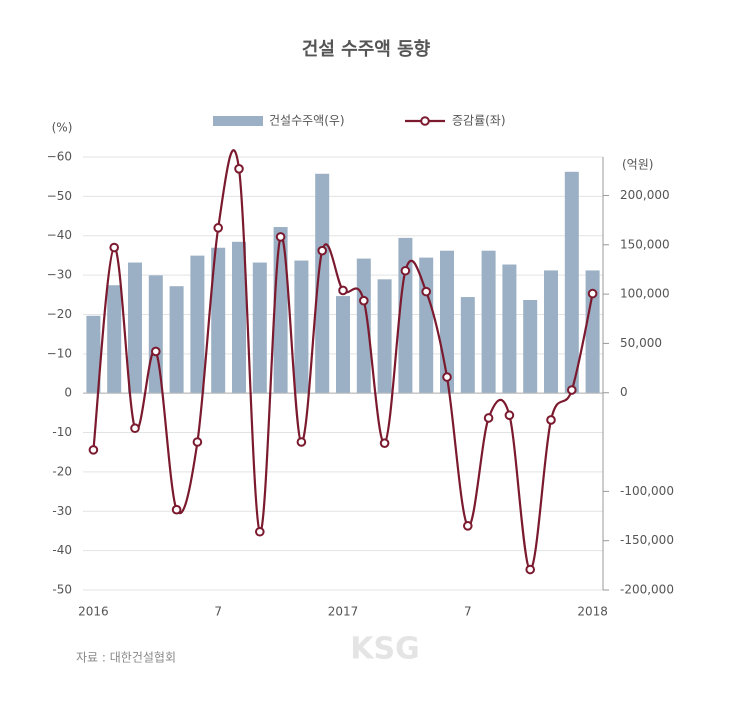  Describe the element at coordinates (647, 590) in the screenshot. I see `y2-tick-label: -200,000` at that location.